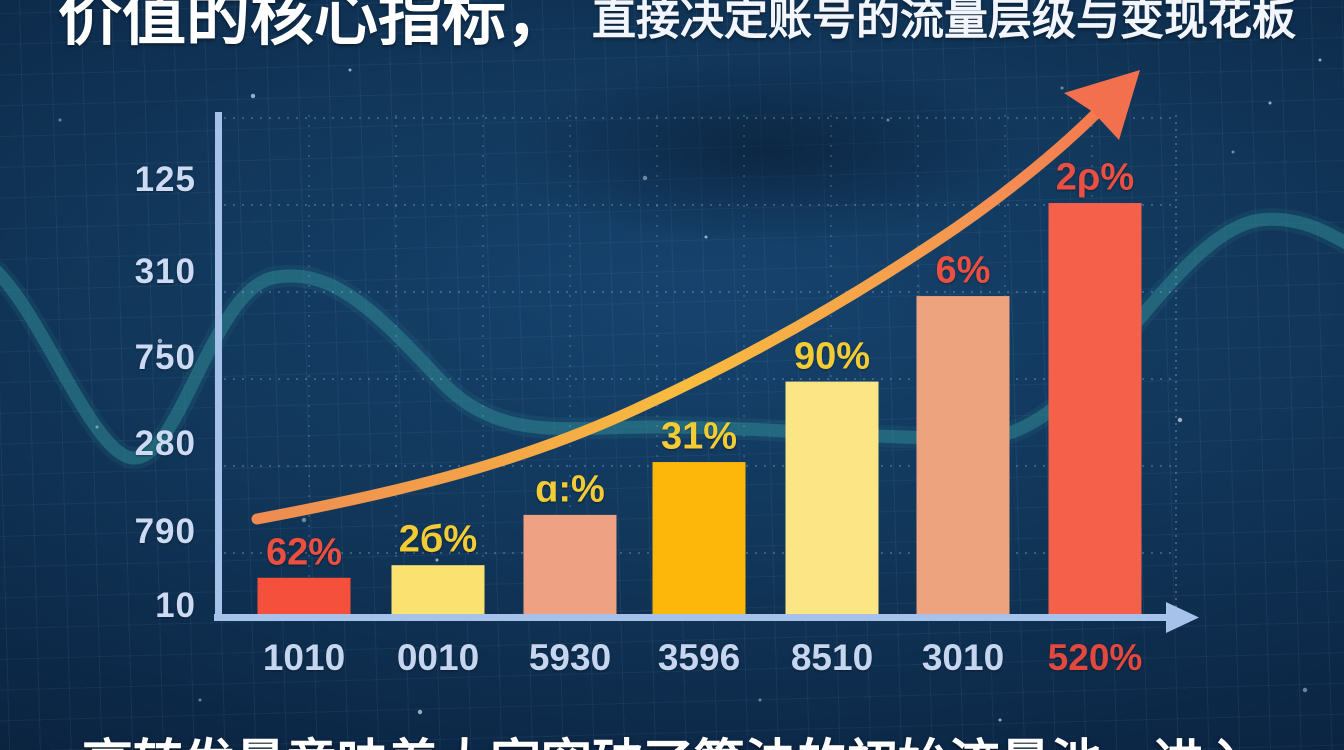  I want to click on x-tick-label-4: 3596, so click(699, 657).